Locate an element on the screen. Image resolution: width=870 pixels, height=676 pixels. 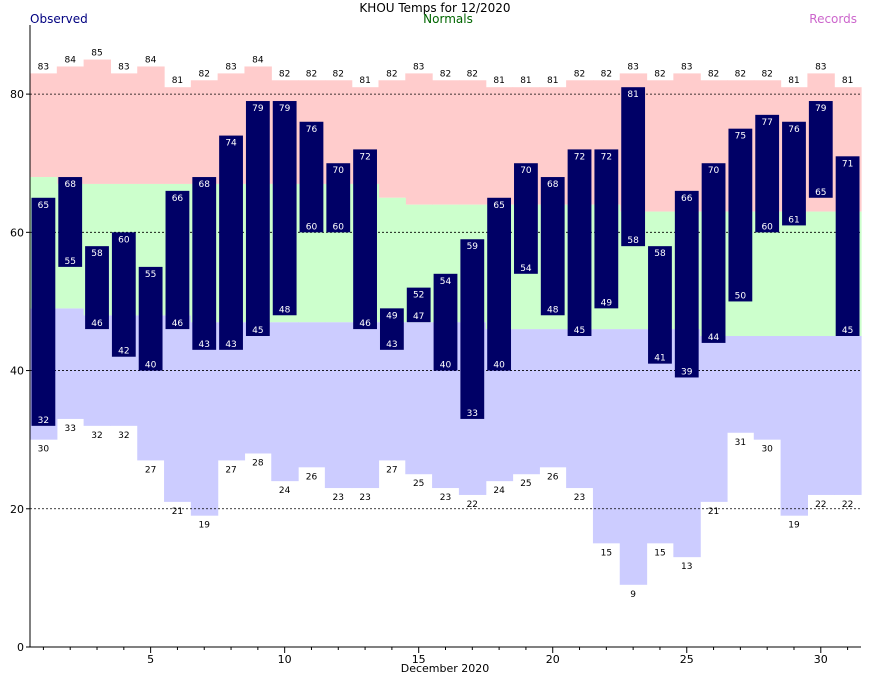
y-tick-label: 80 is located at coordinates (17, 94).